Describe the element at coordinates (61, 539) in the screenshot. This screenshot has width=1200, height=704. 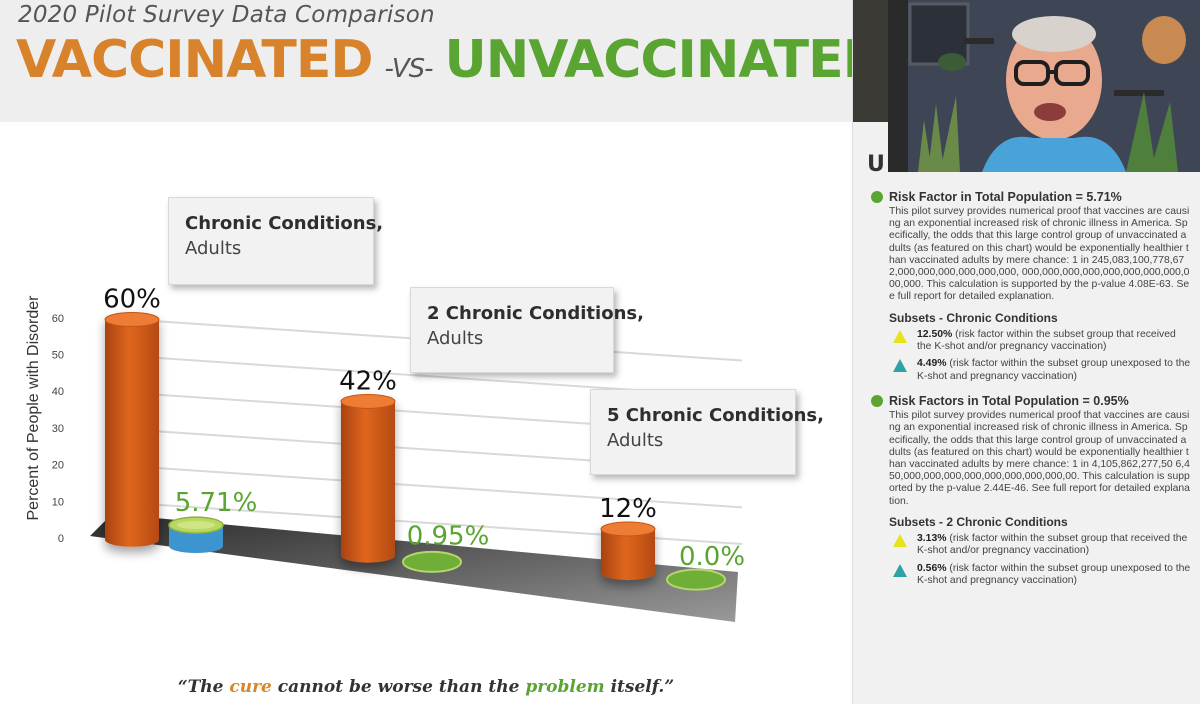
I see `y-tick-label: 0` at that location.